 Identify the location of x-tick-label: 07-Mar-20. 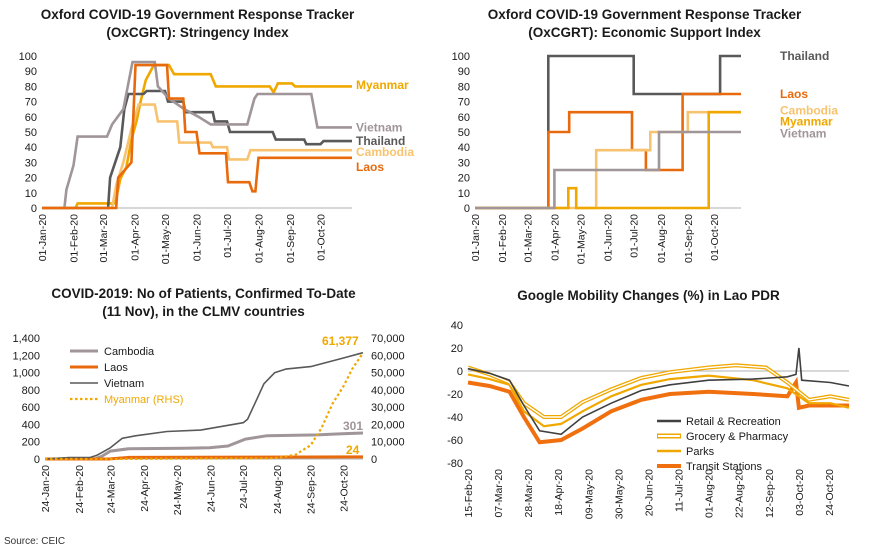
(499, 493).